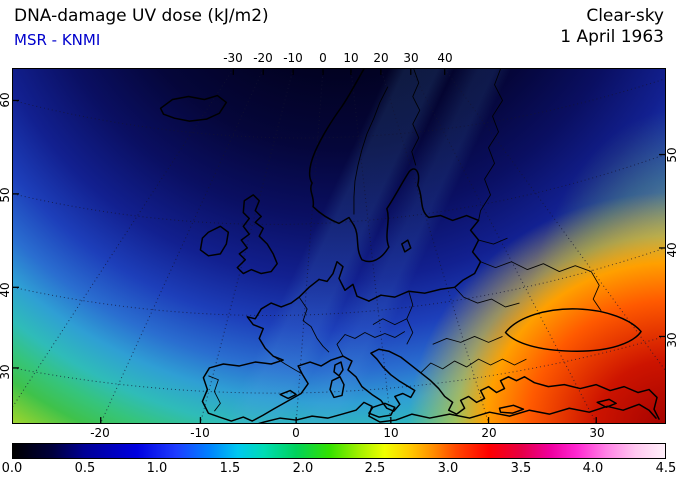 The height and width of the screenshot is (480, 678). I want to click on left-axis-label: 30, so click(6, 372).